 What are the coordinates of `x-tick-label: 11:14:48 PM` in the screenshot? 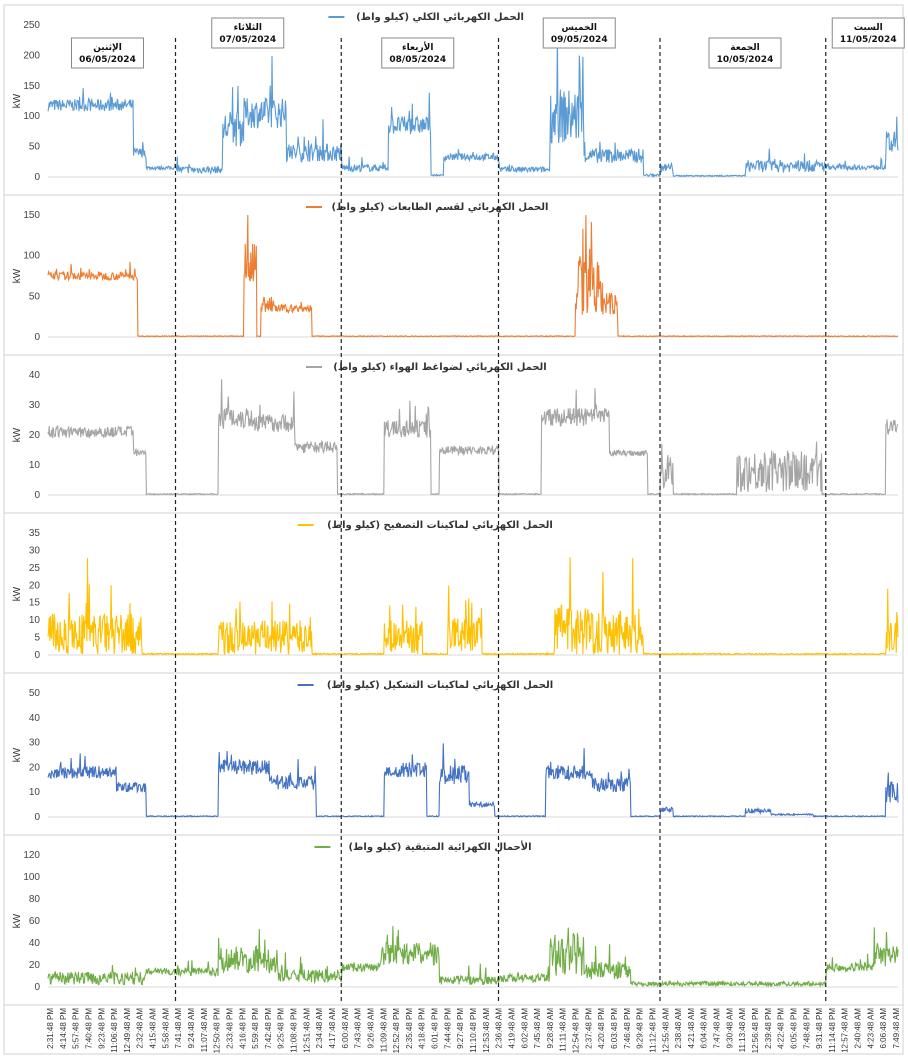 It's located at (832, 1030).